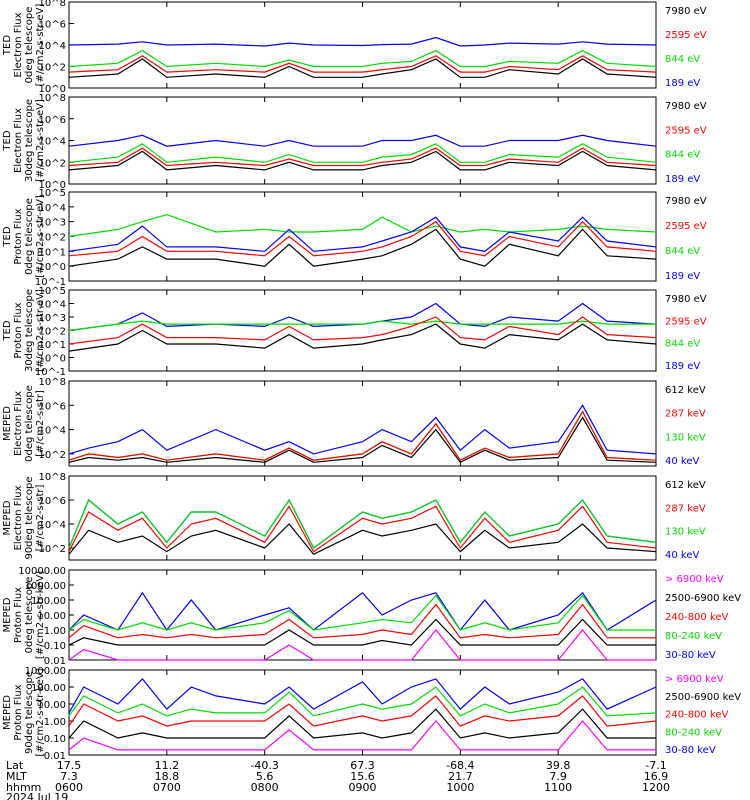 The image size is (750, 800). What do you see at coordinates (703, 697) in the screenshot?
I see `legend-entry: 2500-6900 keV` at bounding box center [703, 697].